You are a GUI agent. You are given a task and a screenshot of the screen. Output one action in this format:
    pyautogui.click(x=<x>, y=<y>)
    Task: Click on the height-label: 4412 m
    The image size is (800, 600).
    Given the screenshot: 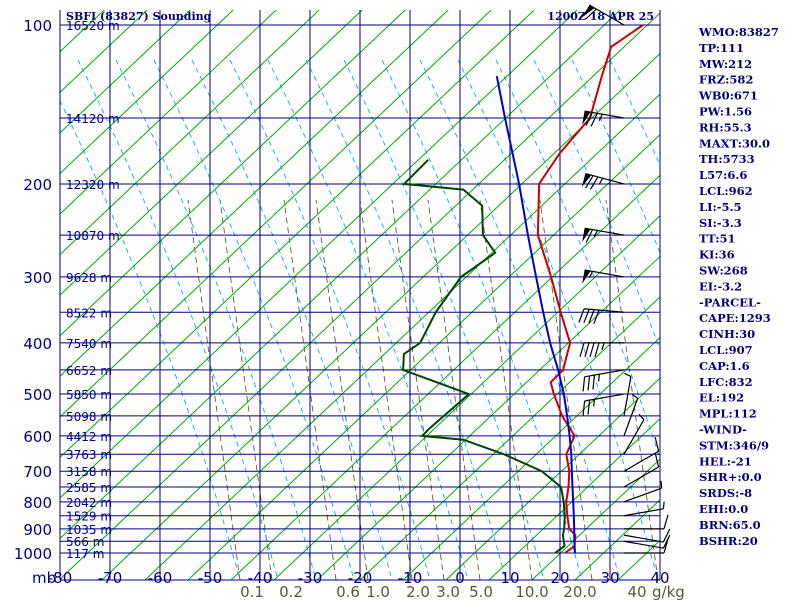 What is the action you would take?
    pyautogui.click(x=89, y=437)
    